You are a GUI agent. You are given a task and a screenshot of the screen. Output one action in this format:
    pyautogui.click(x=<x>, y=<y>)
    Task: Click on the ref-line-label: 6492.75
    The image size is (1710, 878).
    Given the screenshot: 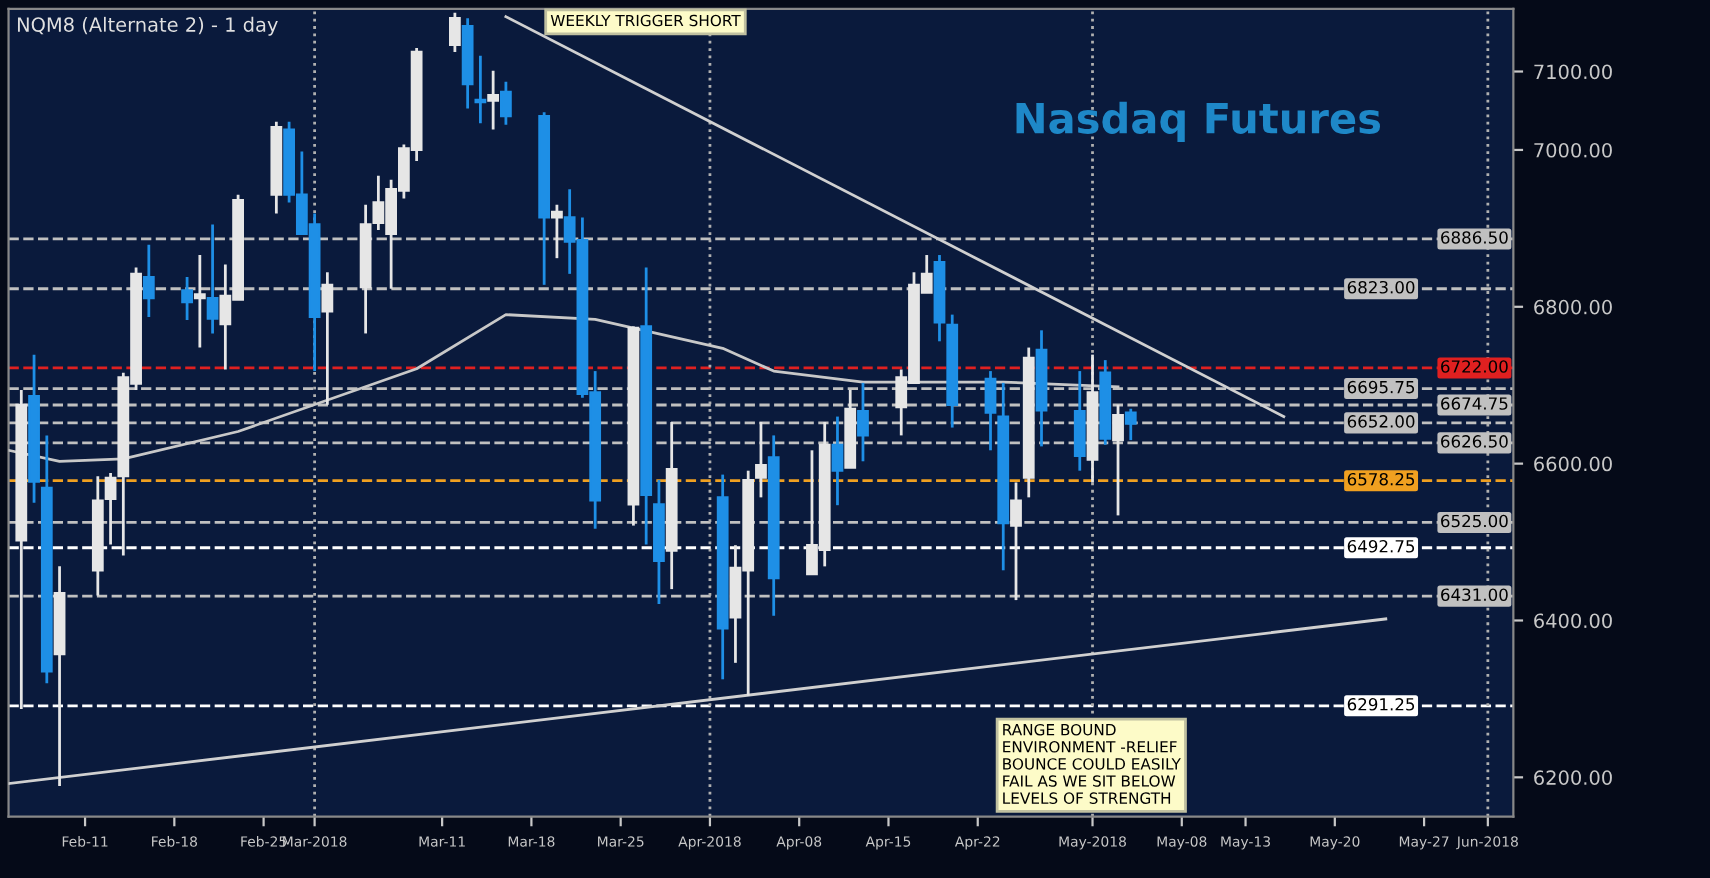 What is the action you would take?
    pyautogui.click(x=1381, y=546)
    